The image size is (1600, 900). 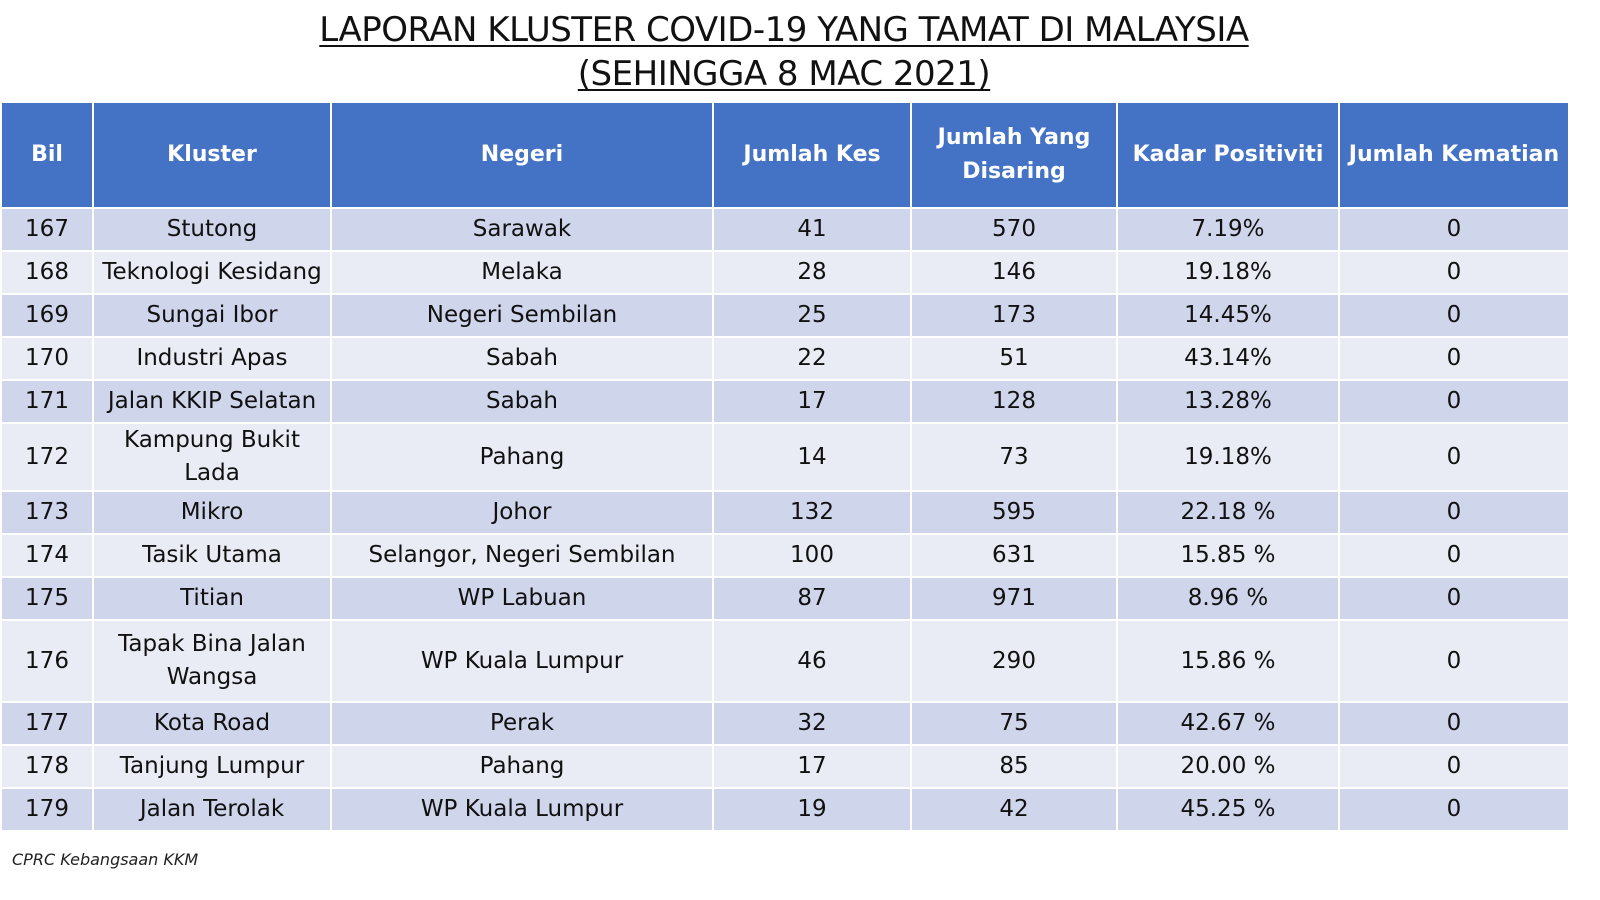 What do you see at coordinates (212, 272) in the screenshot?
I see `cell-kluster: Teknologi Kesidang` at bounding box center [212, 272].